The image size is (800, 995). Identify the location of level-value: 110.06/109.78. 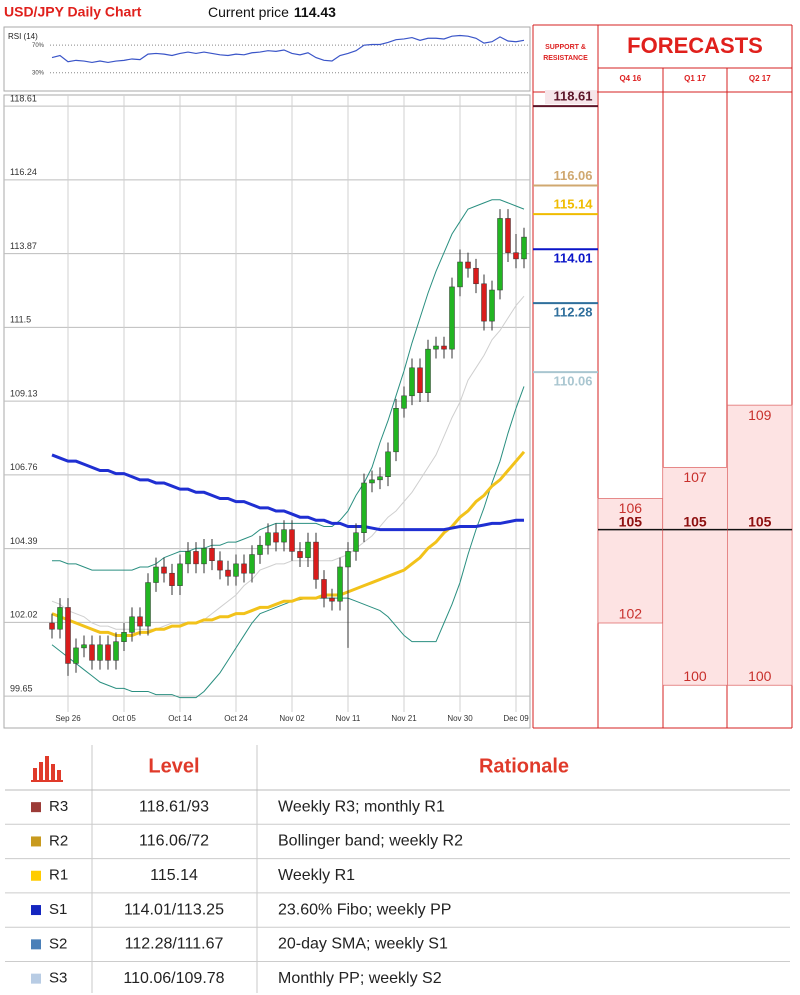
(173, 978).